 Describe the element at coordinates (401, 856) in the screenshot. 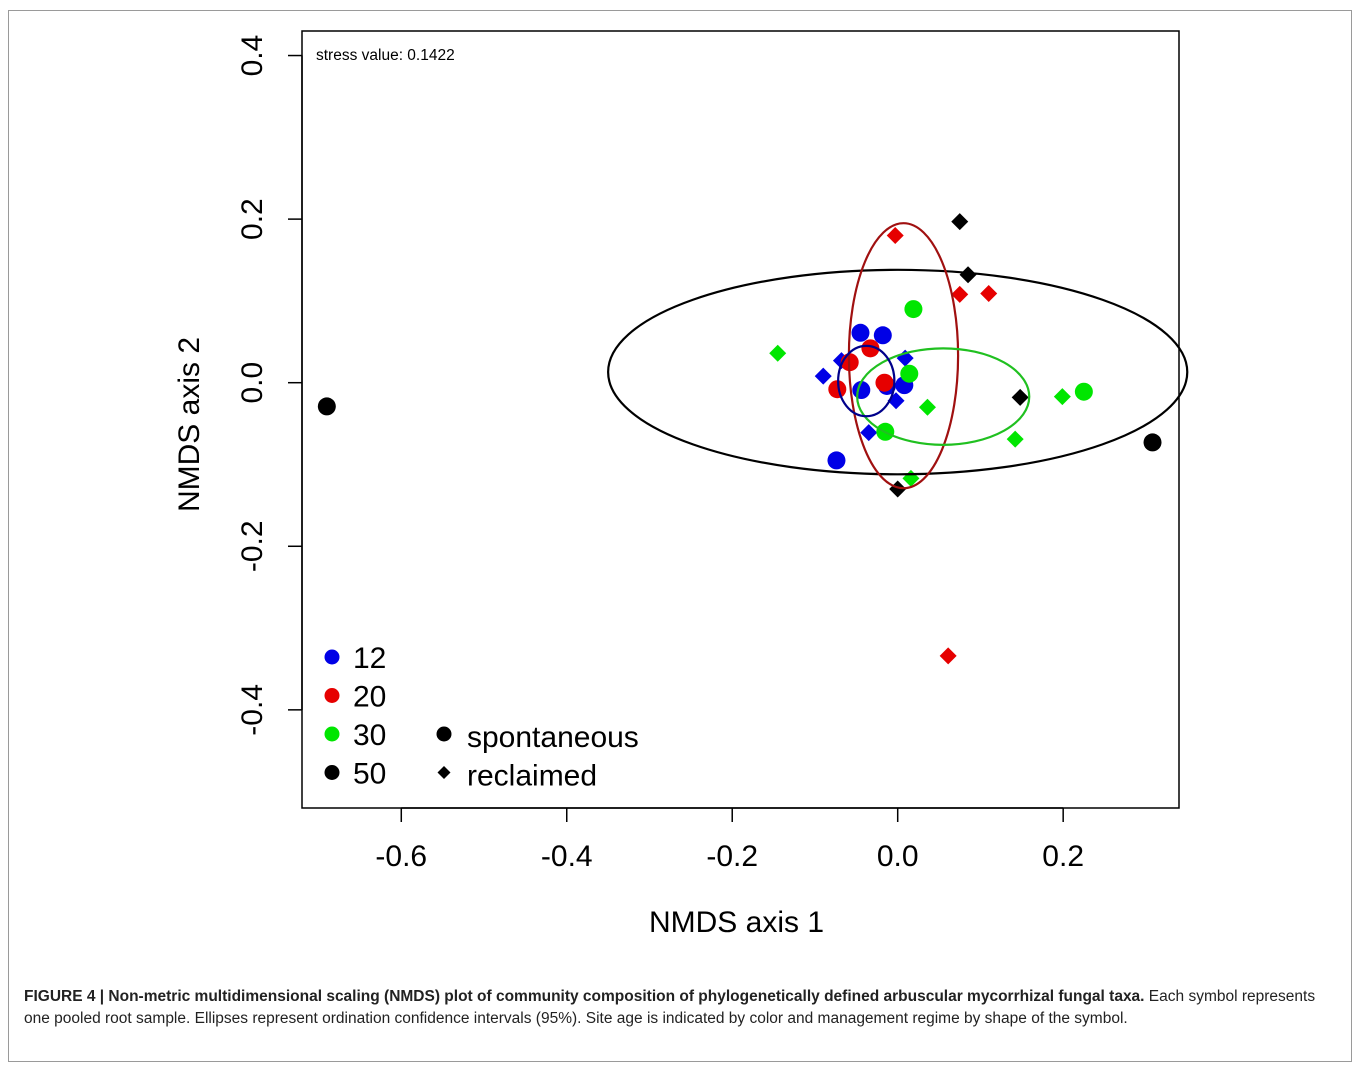

I see `x-tick-label: -0.6` at that location.